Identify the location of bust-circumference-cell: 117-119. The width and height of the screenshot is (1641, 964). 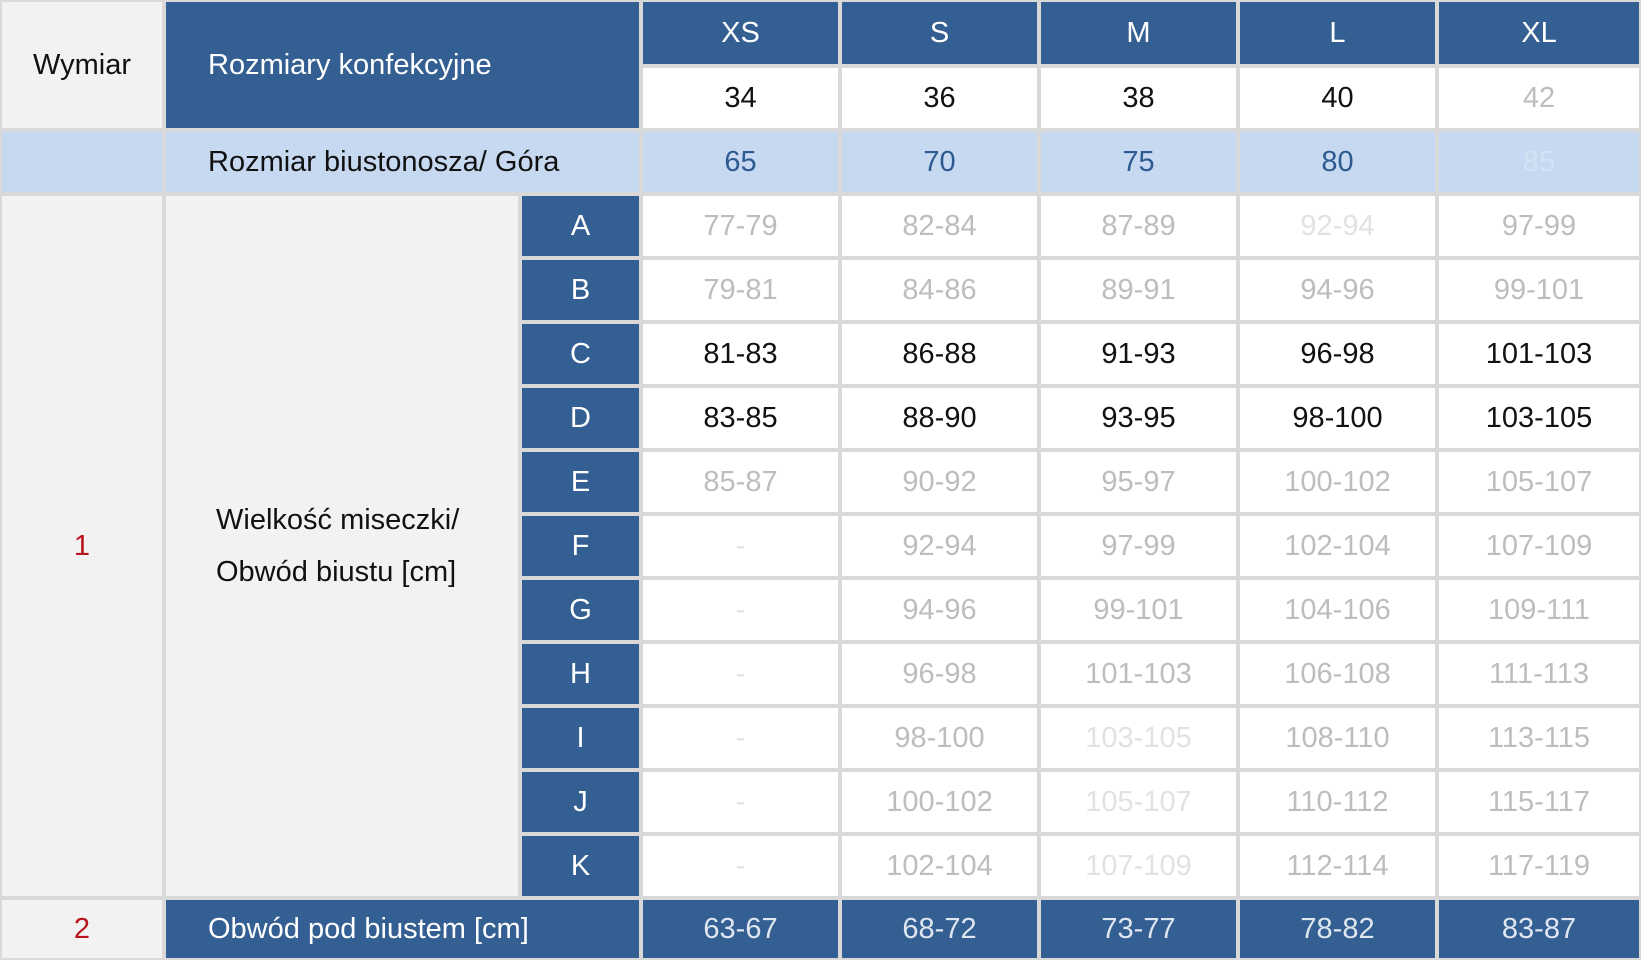
(1539, 866).